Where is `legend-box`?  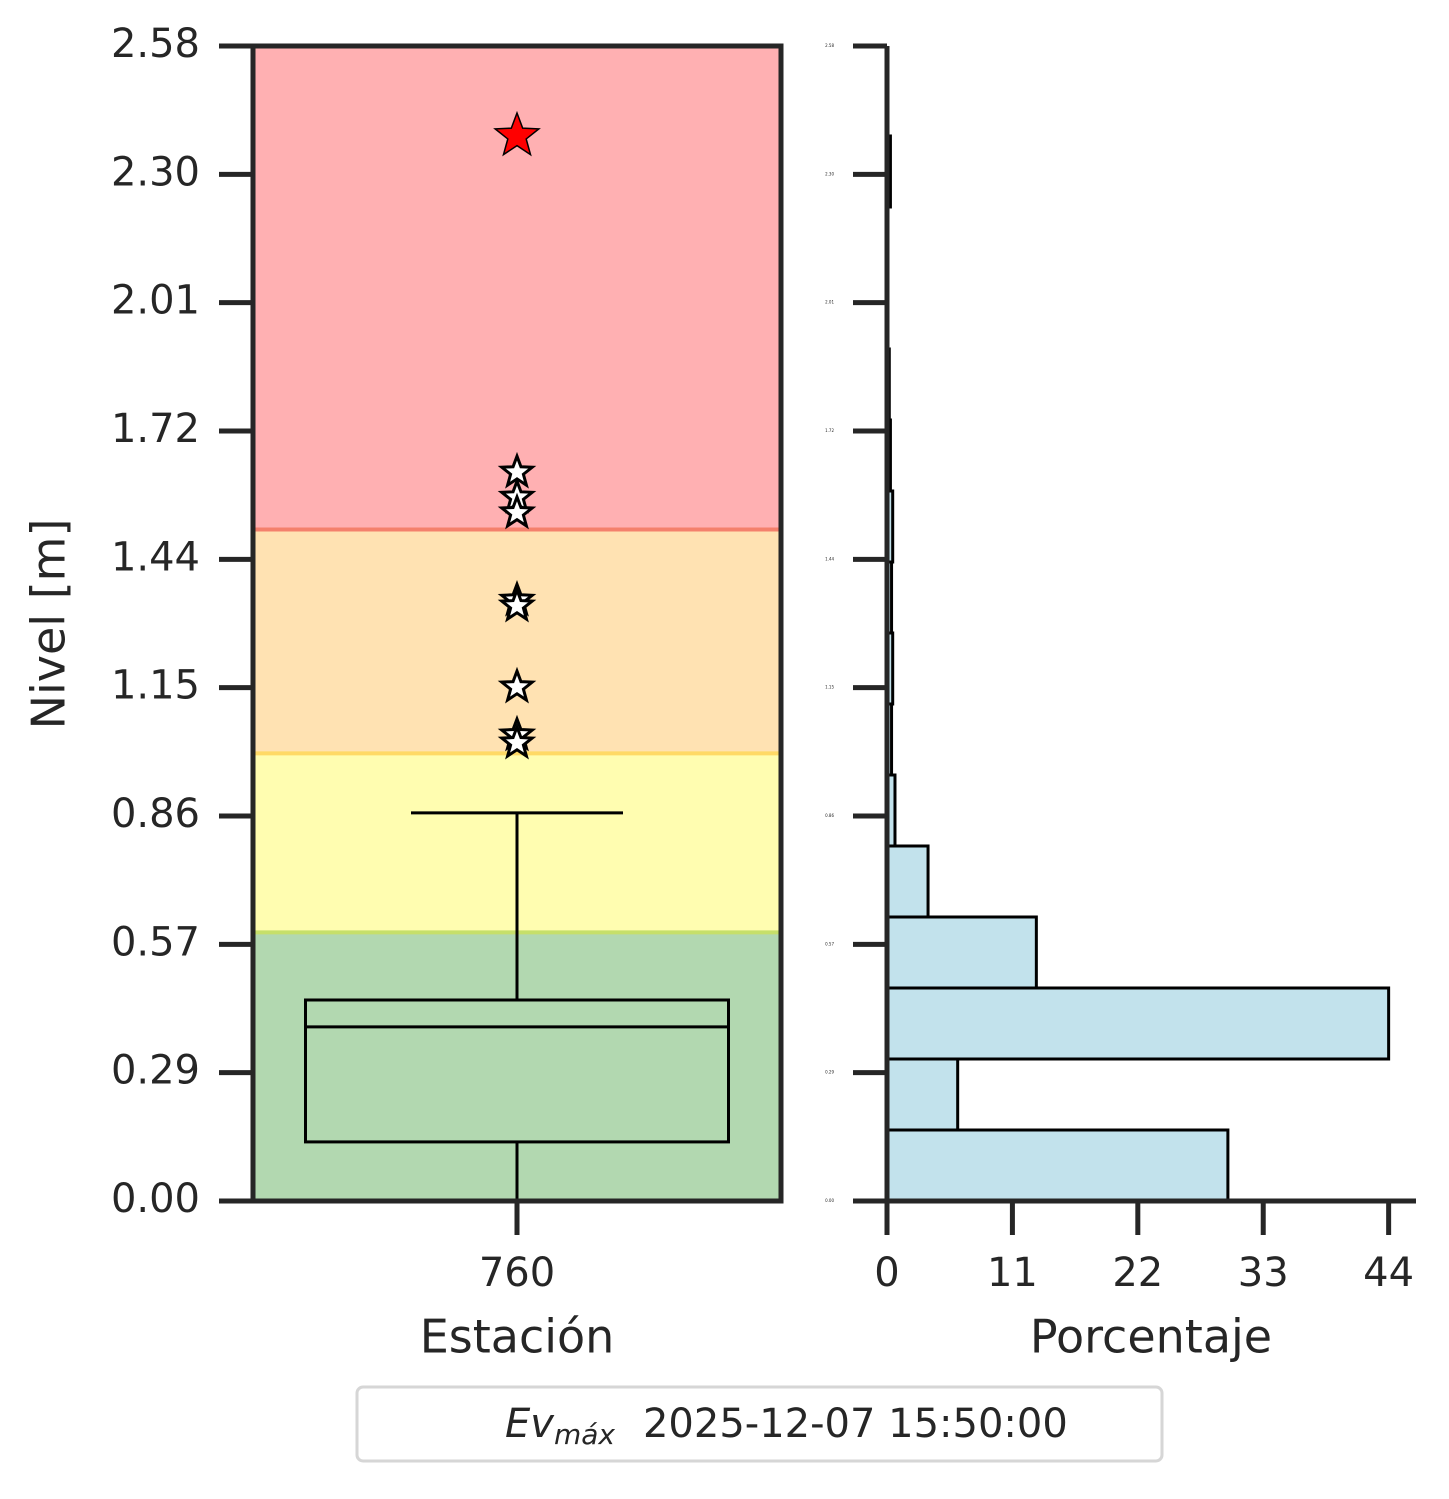
legend-box is located at coordinates (759, 1424).